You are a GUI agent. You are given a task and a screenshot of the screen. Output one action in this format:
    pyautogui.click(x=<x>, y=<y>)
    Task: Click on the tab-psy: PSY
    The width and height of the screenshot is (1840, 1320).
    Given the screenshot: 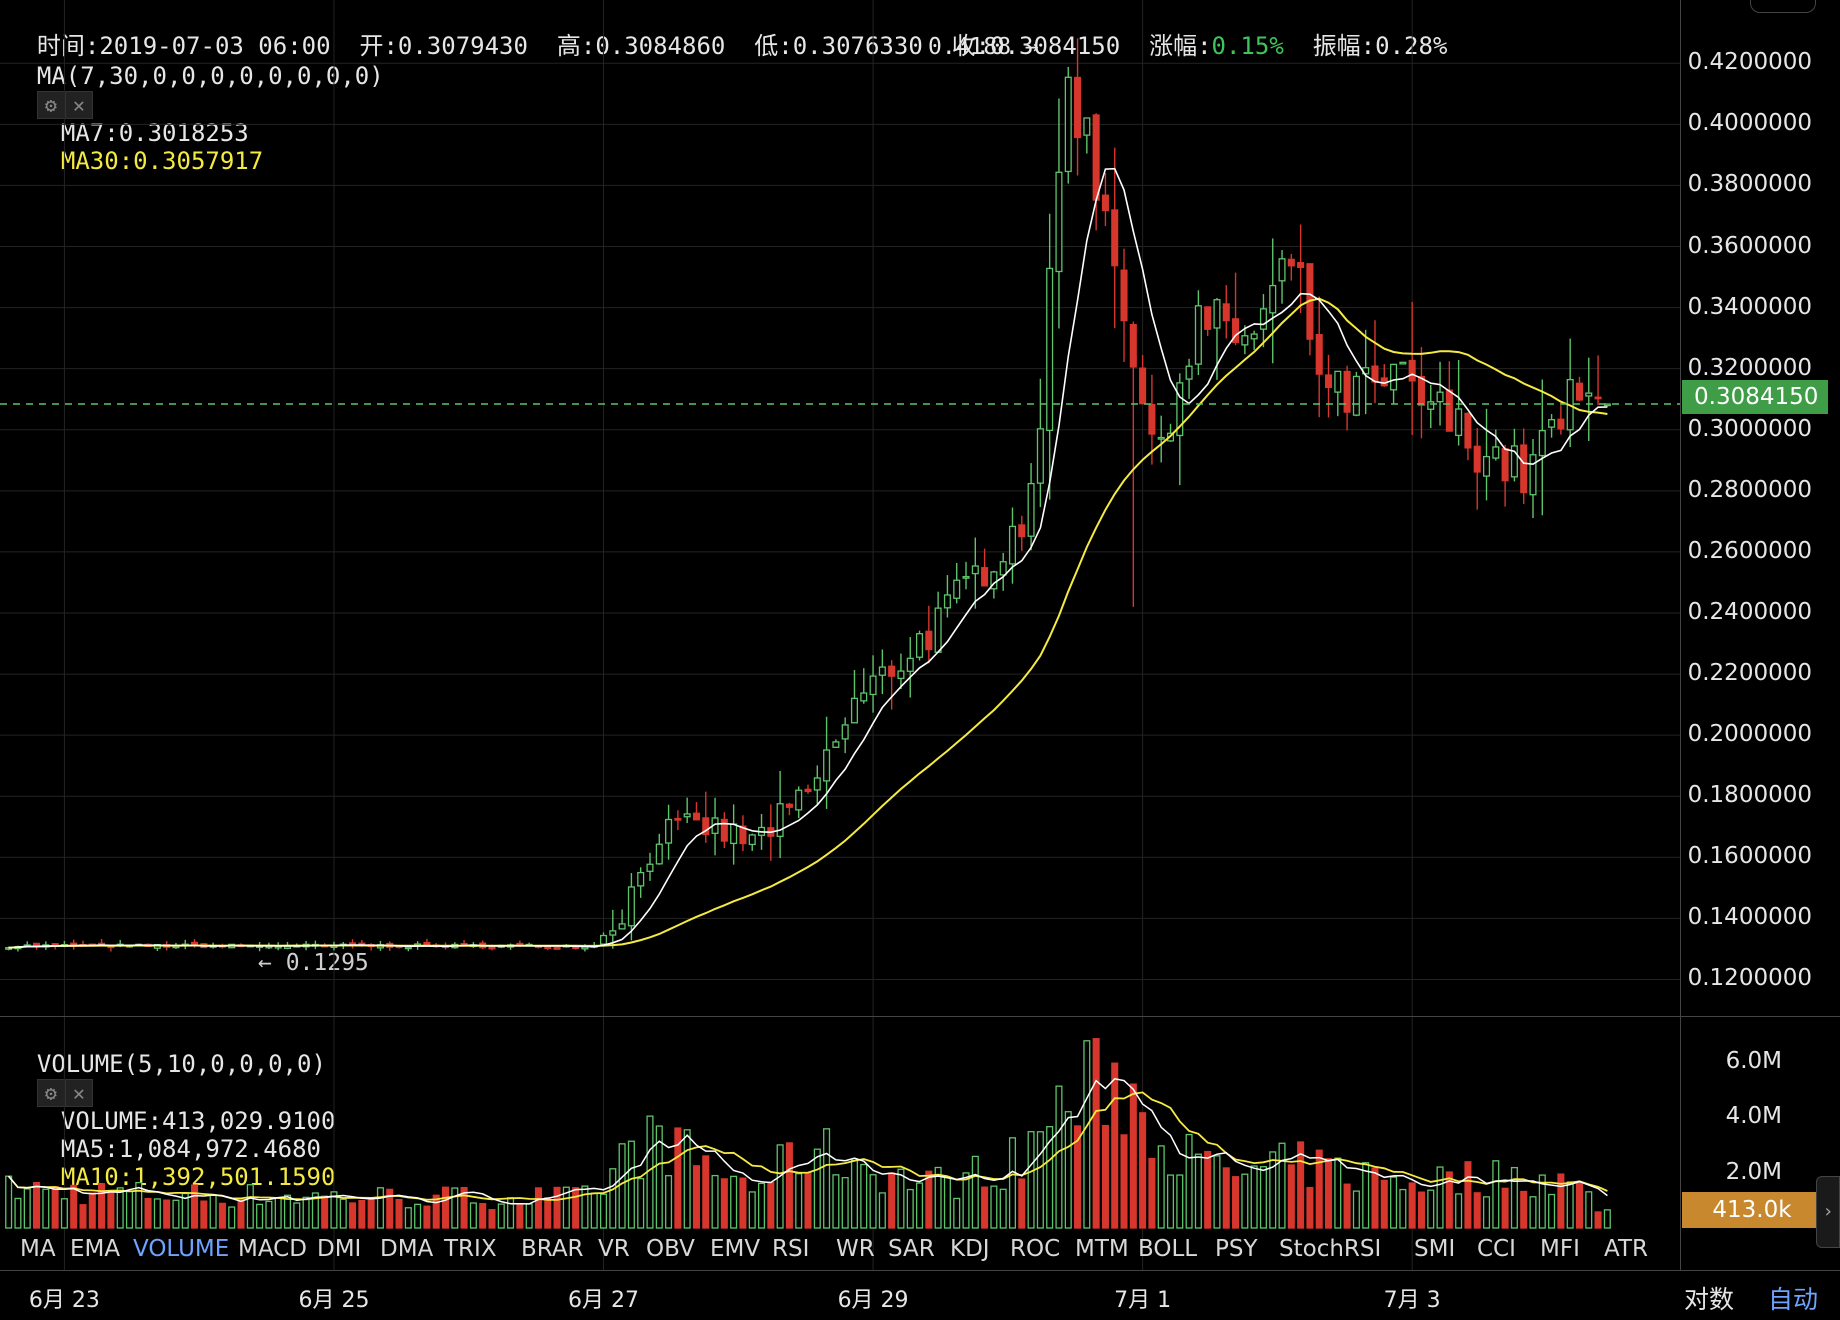 What is the action you would take?
    pyautogui.click(x=1236, y=1249)
    